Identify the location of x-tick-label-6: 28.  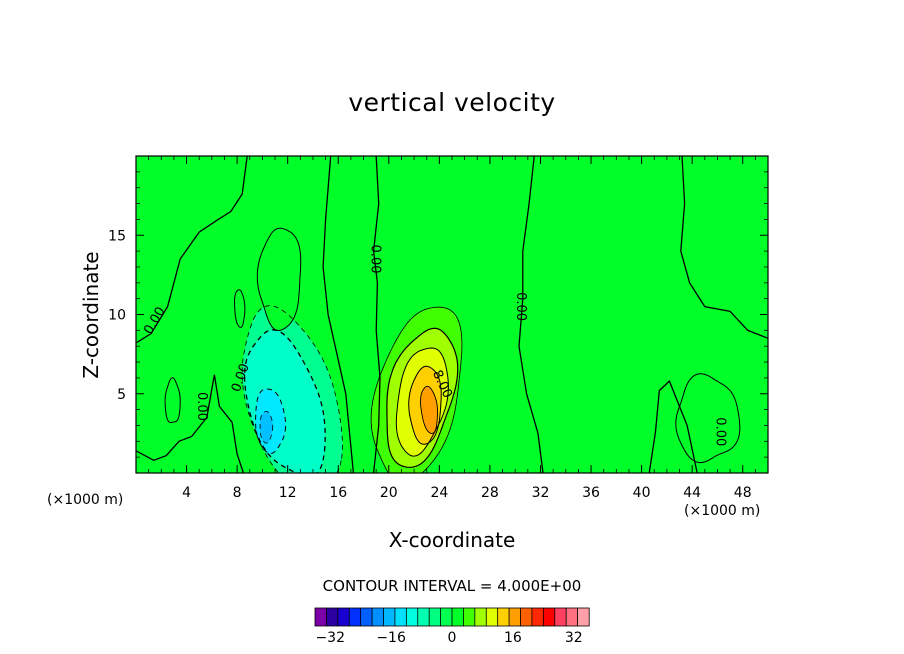
(490, 493).